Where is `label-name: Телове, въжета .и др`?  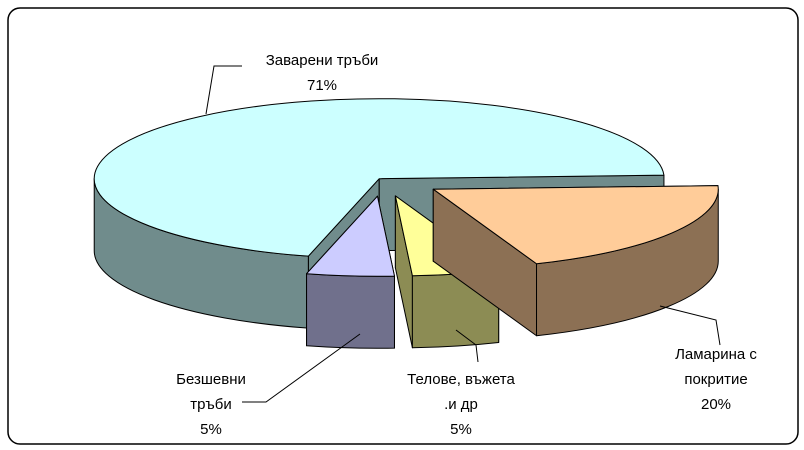 label-name: Телове, въжета .и др is located at coordinates (461, 392).